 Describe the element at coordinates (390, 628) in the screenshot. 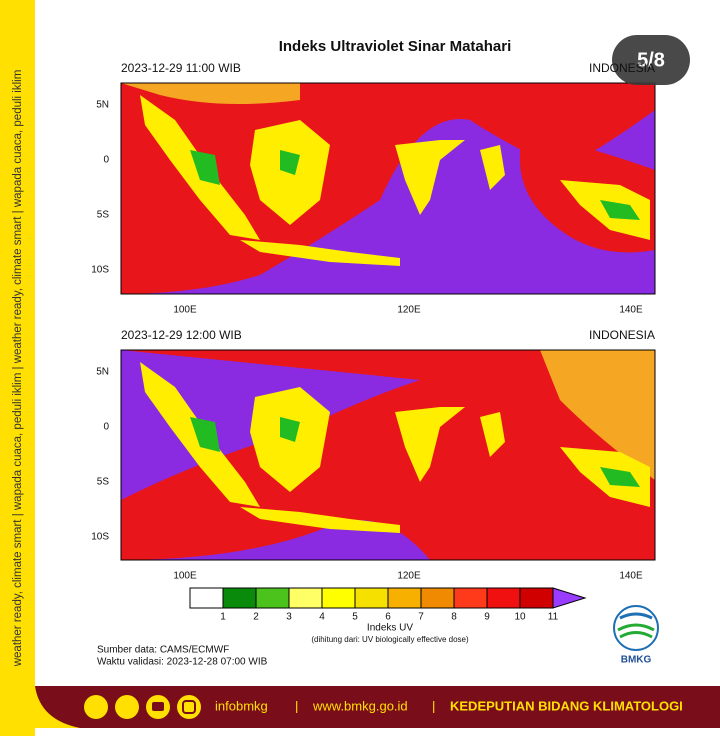

I see `colorbar-title: Indeks UV` at that location.